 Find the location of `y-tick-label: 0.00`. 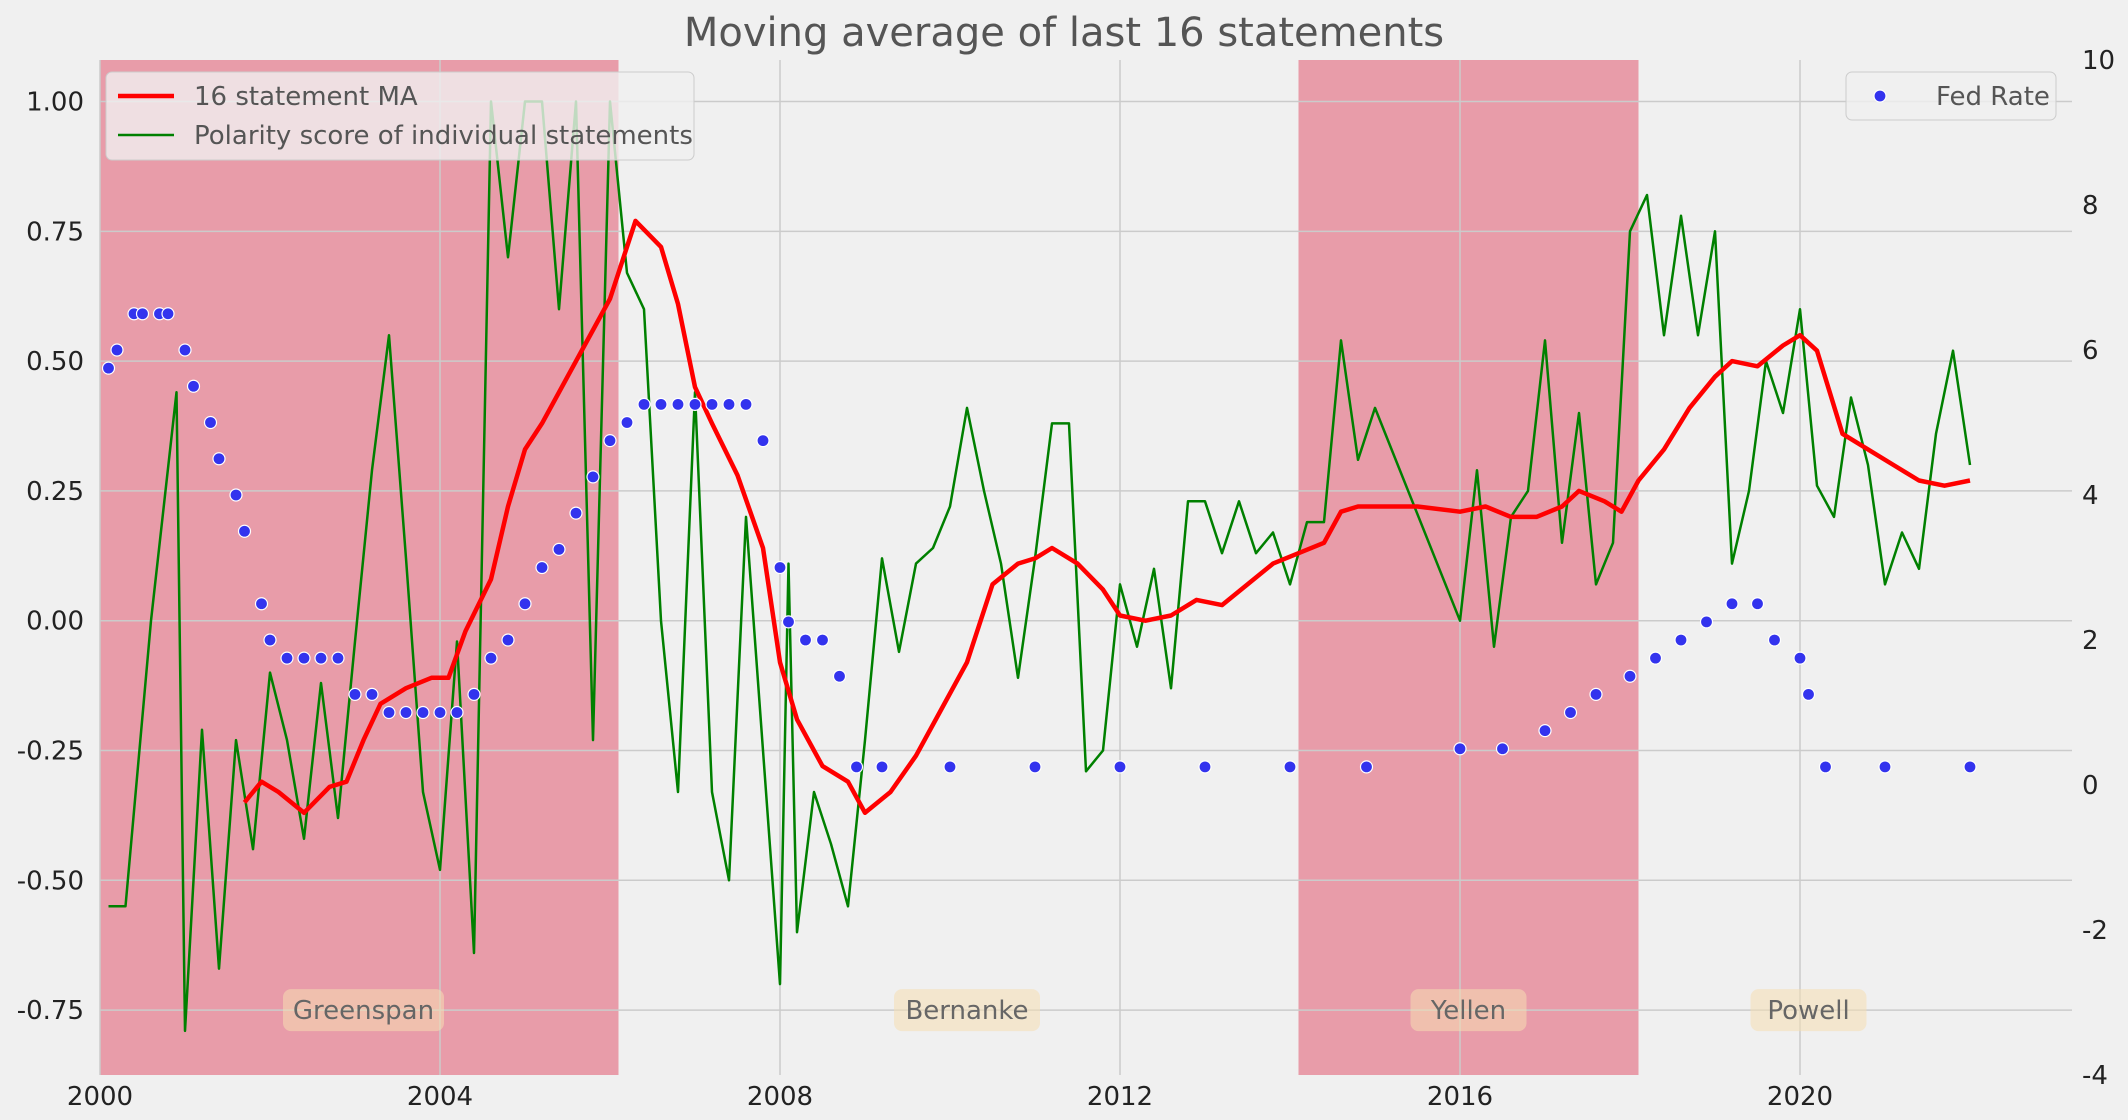

y-tick-label: 0.00 is located at coordinates (55, 622).